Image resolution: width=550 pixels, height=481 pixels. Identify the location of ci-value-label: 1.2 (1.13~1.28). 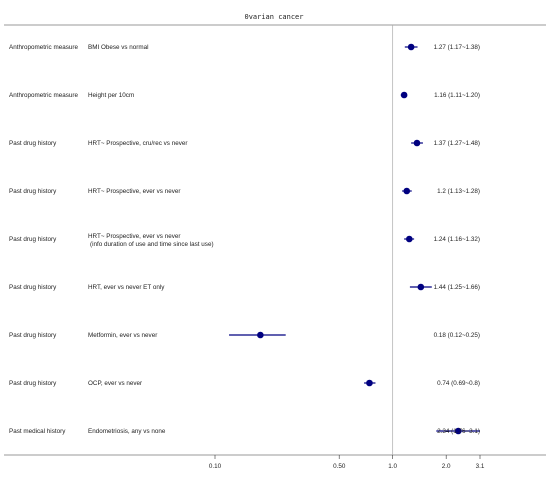
(458, 191).